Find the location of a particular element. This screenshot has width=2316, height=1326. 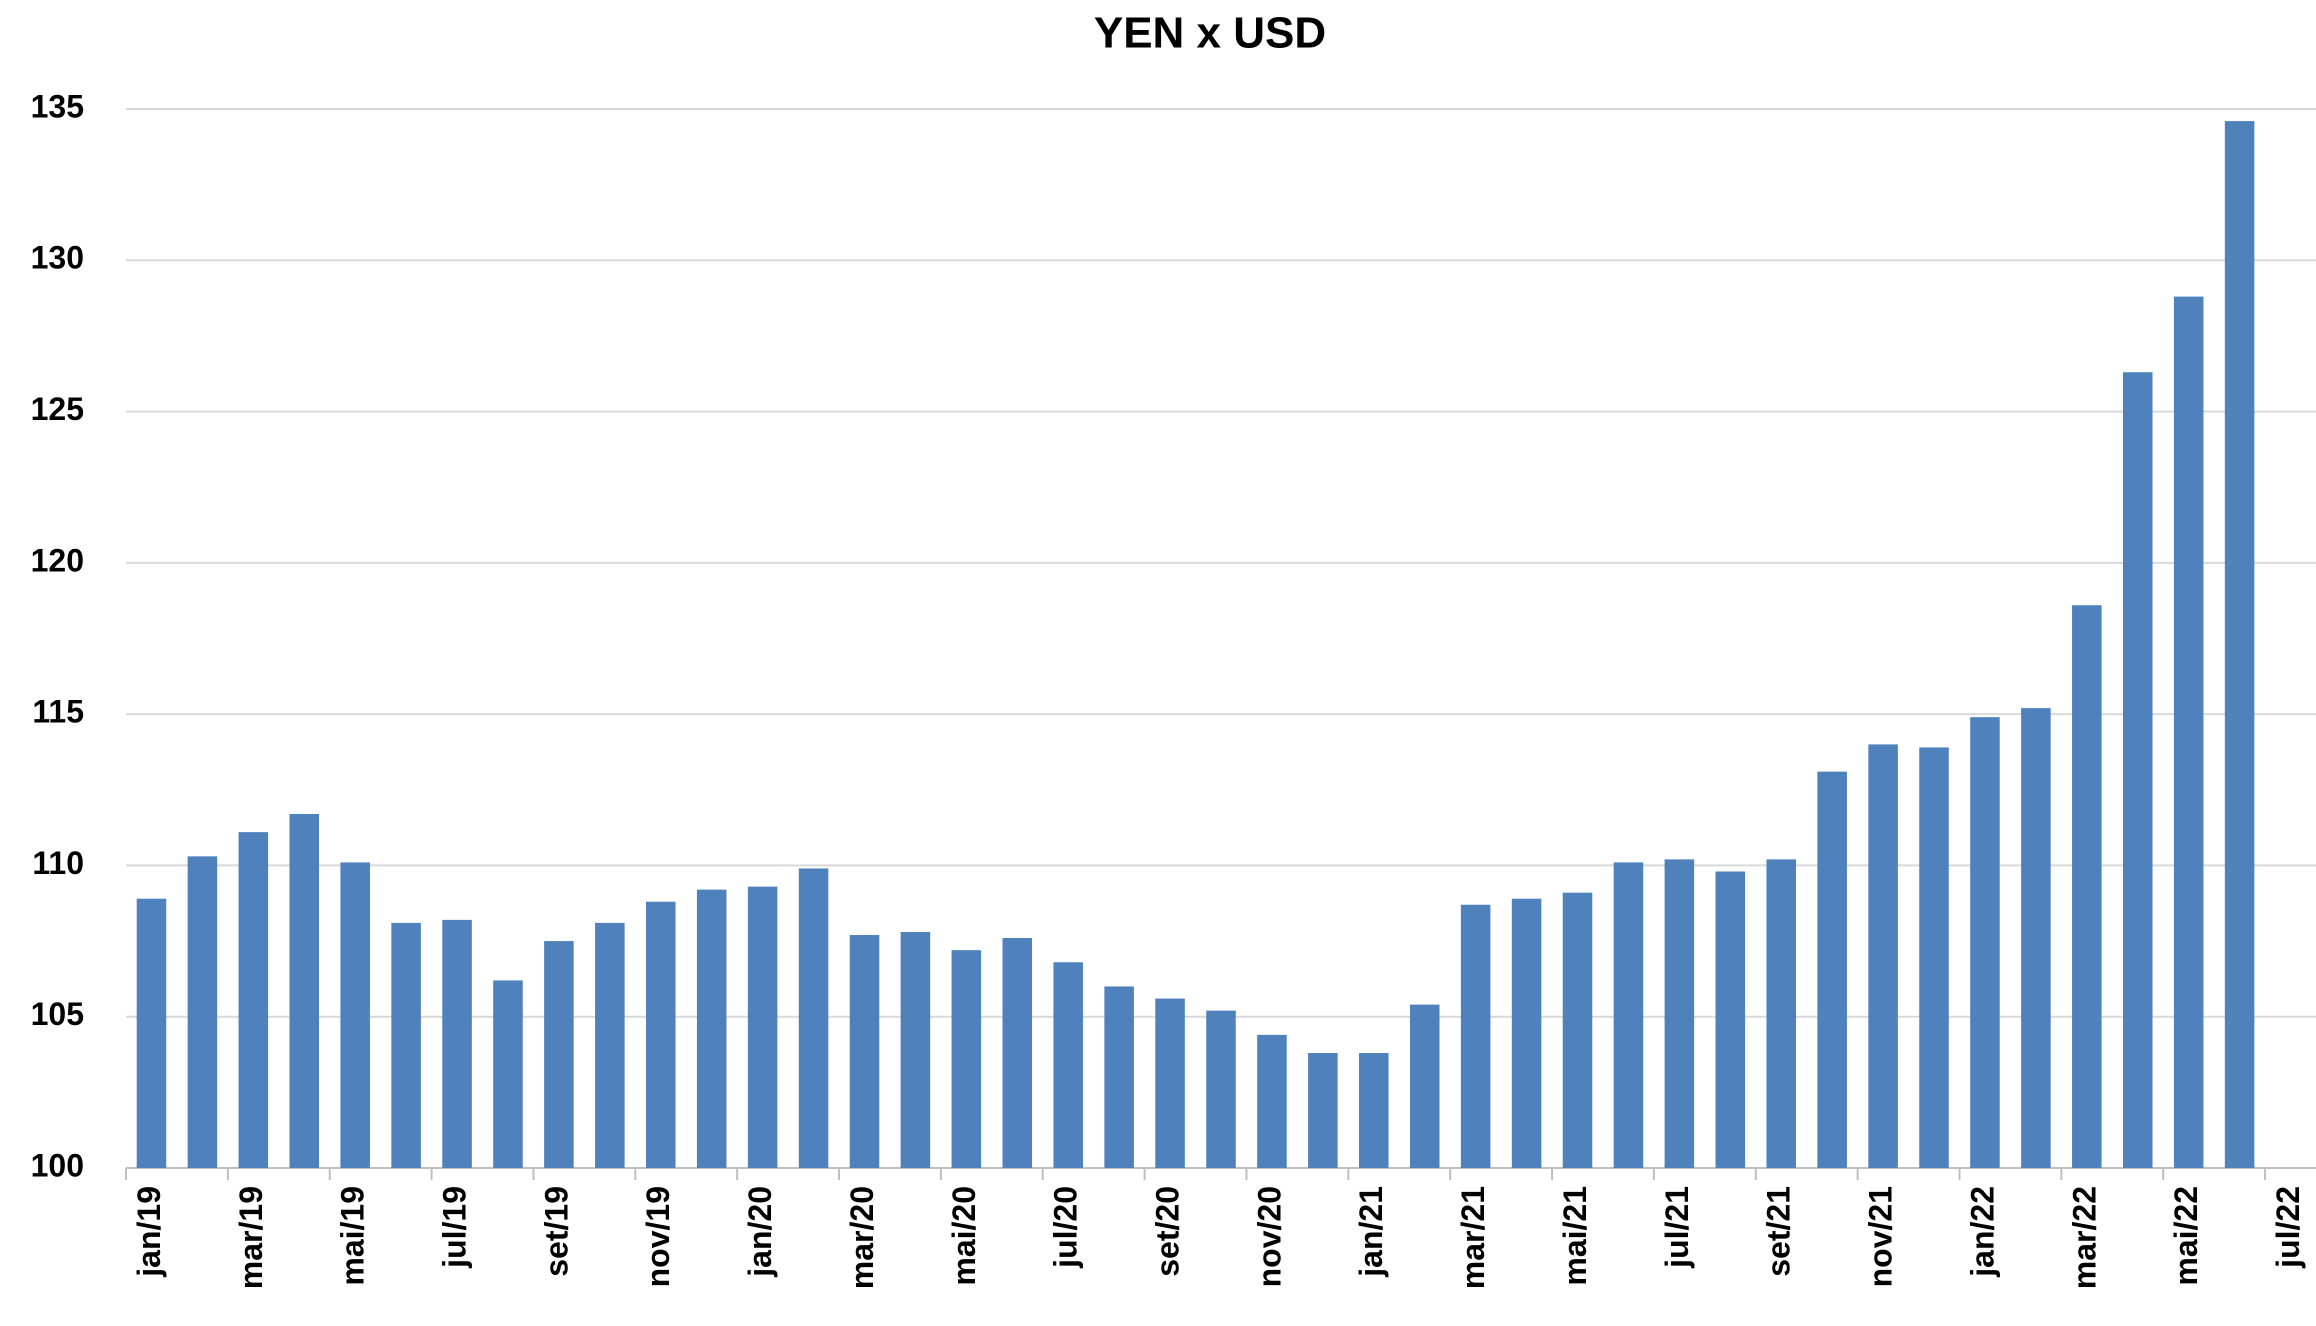

y-tick-label: 120 is located at coordinates (57, 560).